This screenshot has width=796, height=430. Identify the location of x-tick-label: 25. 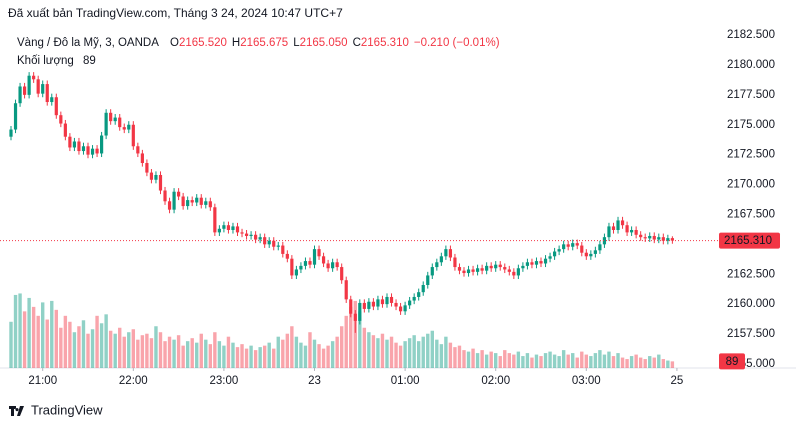
(677, 381).